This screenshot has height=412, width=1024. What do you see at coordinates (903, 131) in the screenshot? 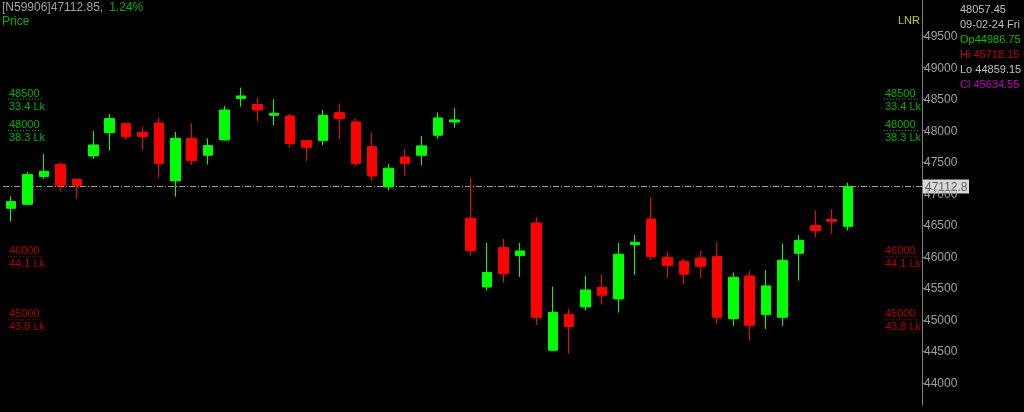
I see `text: 48000 38.3 Lk` at bounding box center [903, 131].